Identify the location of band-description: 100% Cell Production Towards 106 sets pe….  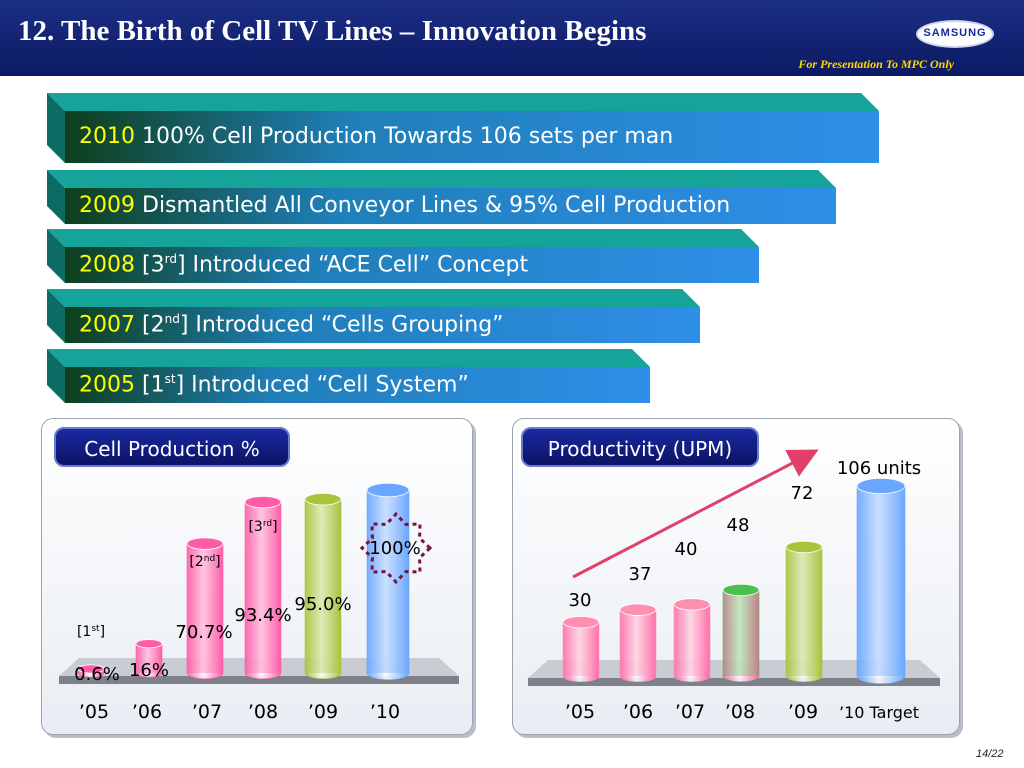
(408, 136).